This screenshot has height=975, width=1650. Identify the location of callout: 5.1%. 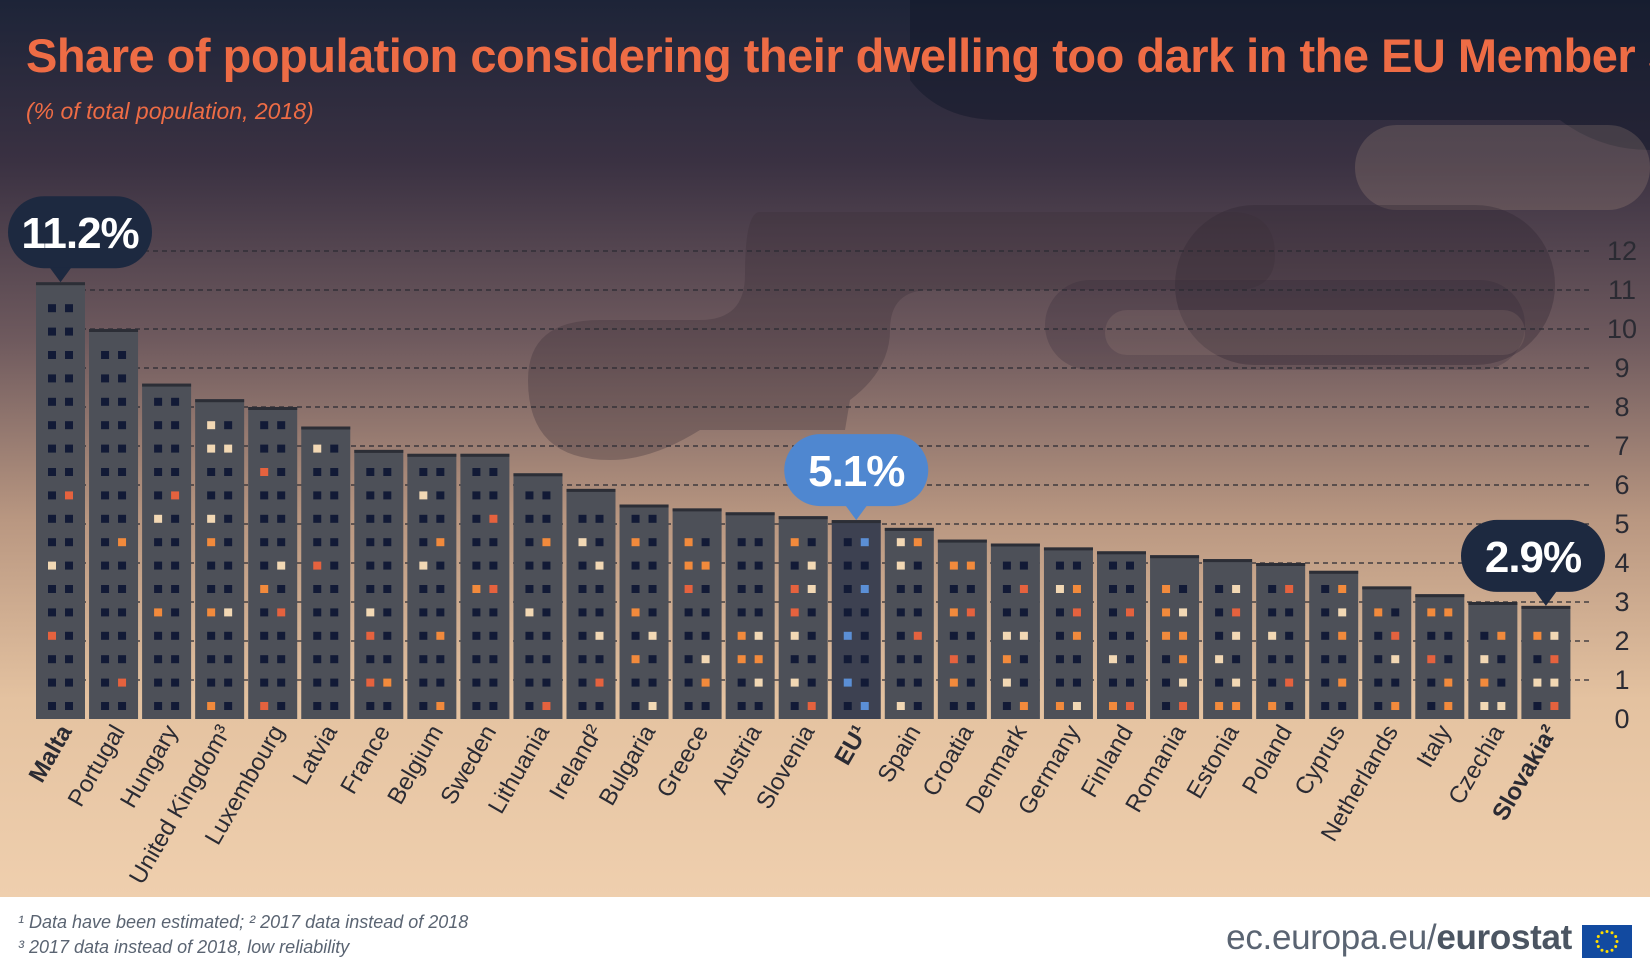
(856, 477).